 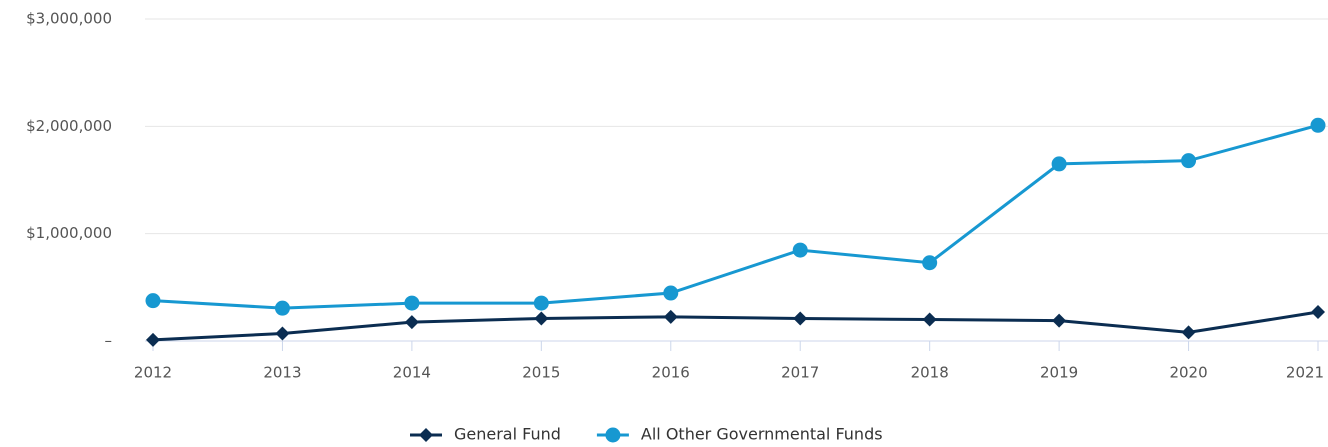 What do you see at coordinates (282, 373) in the screenshot?
I see `x-tick-label: 2013` at bounding box center [282, 373].